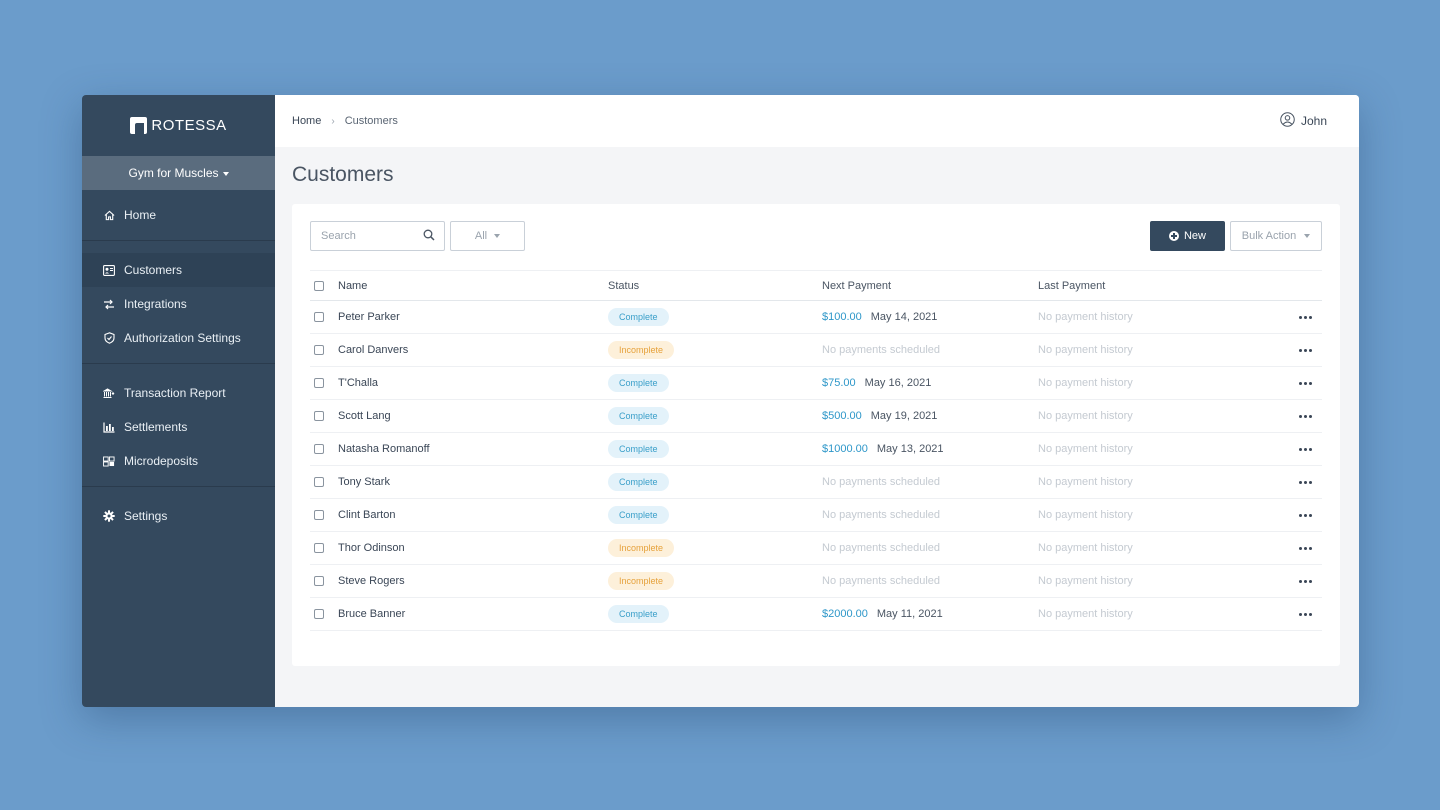 The width and height of the screenshot is (1440, 810). What do you see at coordinates (1276, 236) in the screenshot?
I see `bulk-action-dropdown: Bulk Action` at bounding box center [1276, 236].